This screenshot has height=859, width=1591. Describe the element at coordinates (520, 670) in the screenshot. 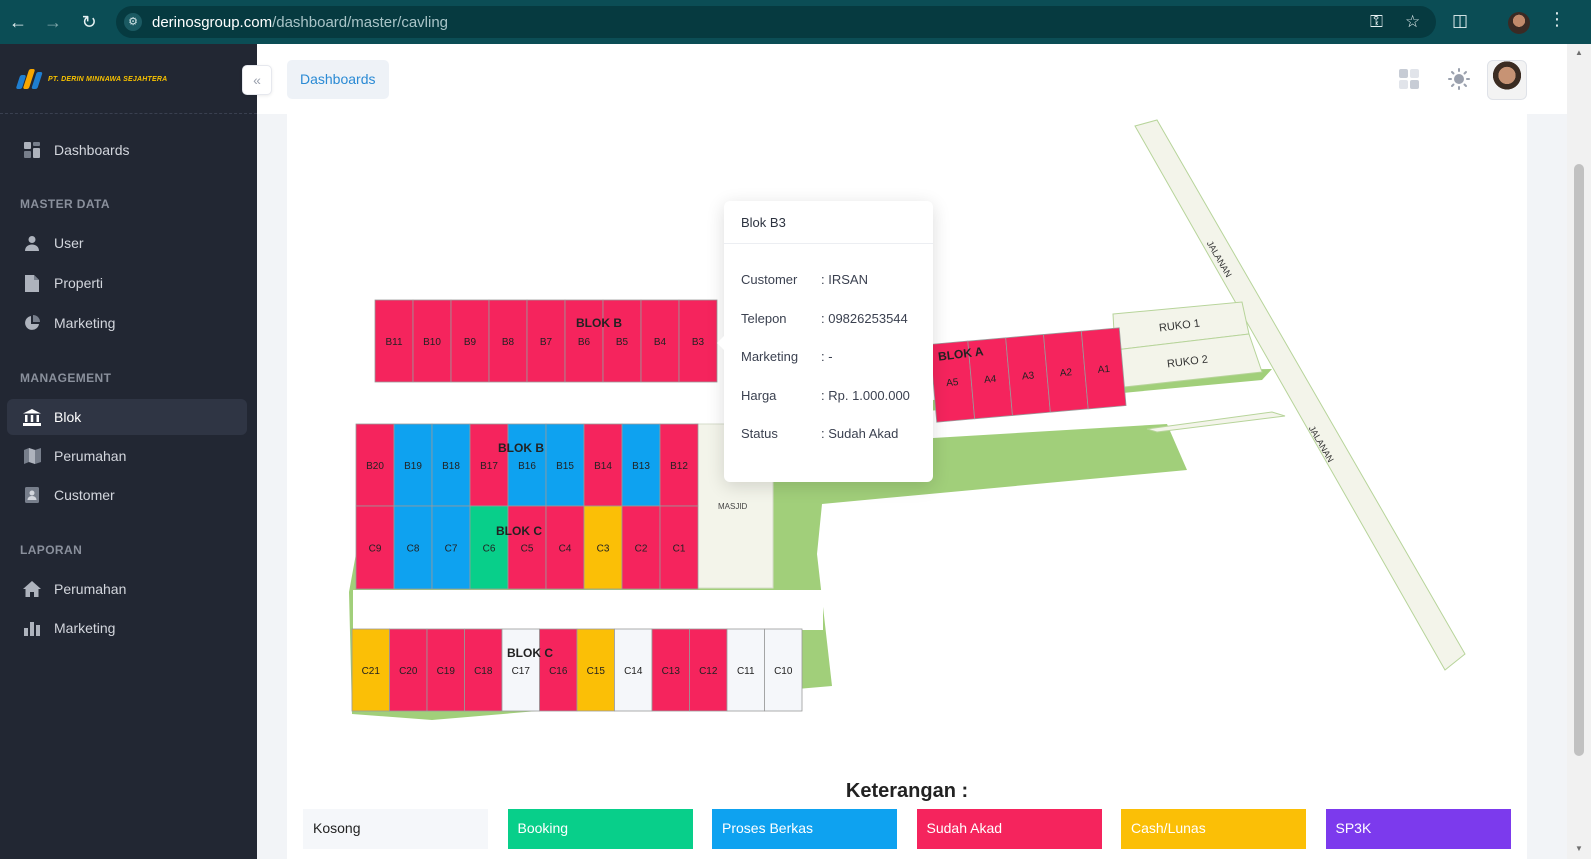

I see `plot-c17: C17` at that location.